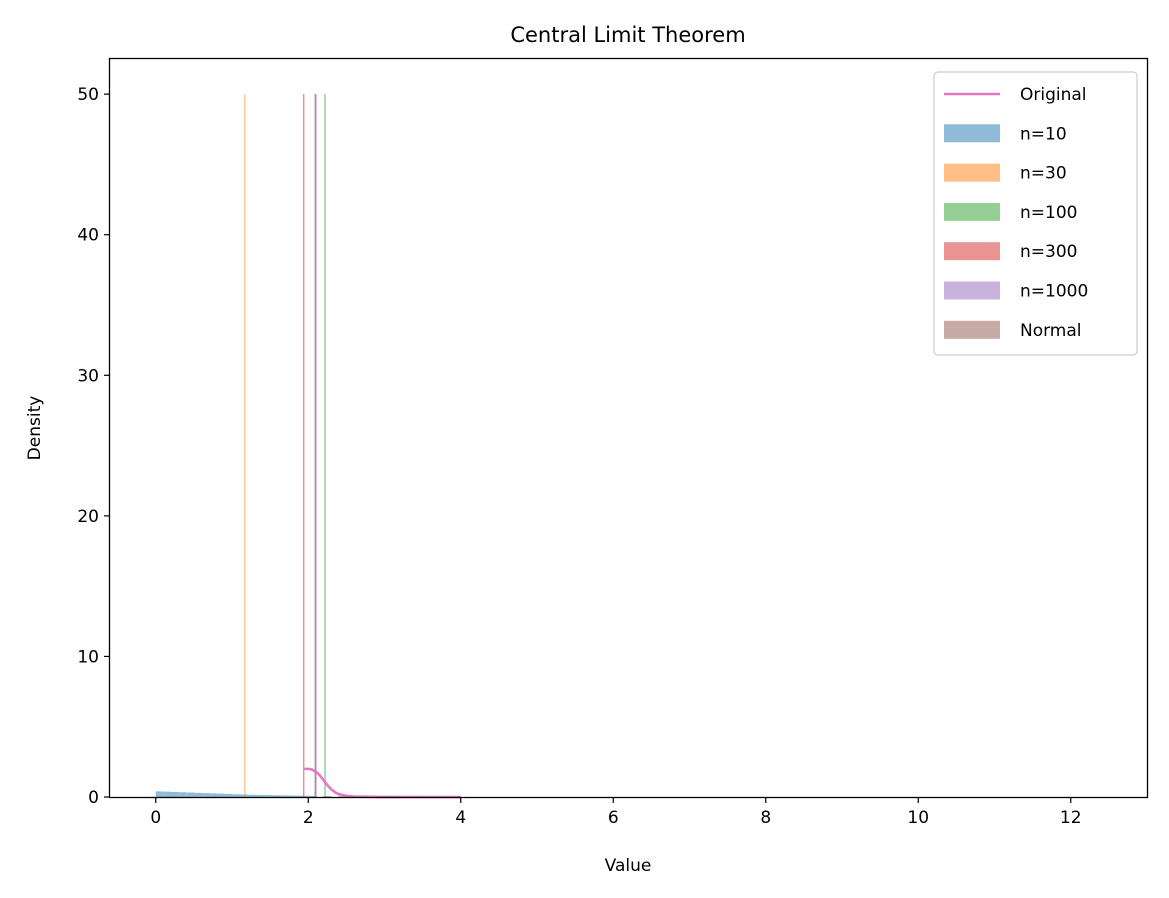 Image resolution: width=1169 pixels, height=898 pixels. I want to click on y-tick-label: 20, so click(88, 517).